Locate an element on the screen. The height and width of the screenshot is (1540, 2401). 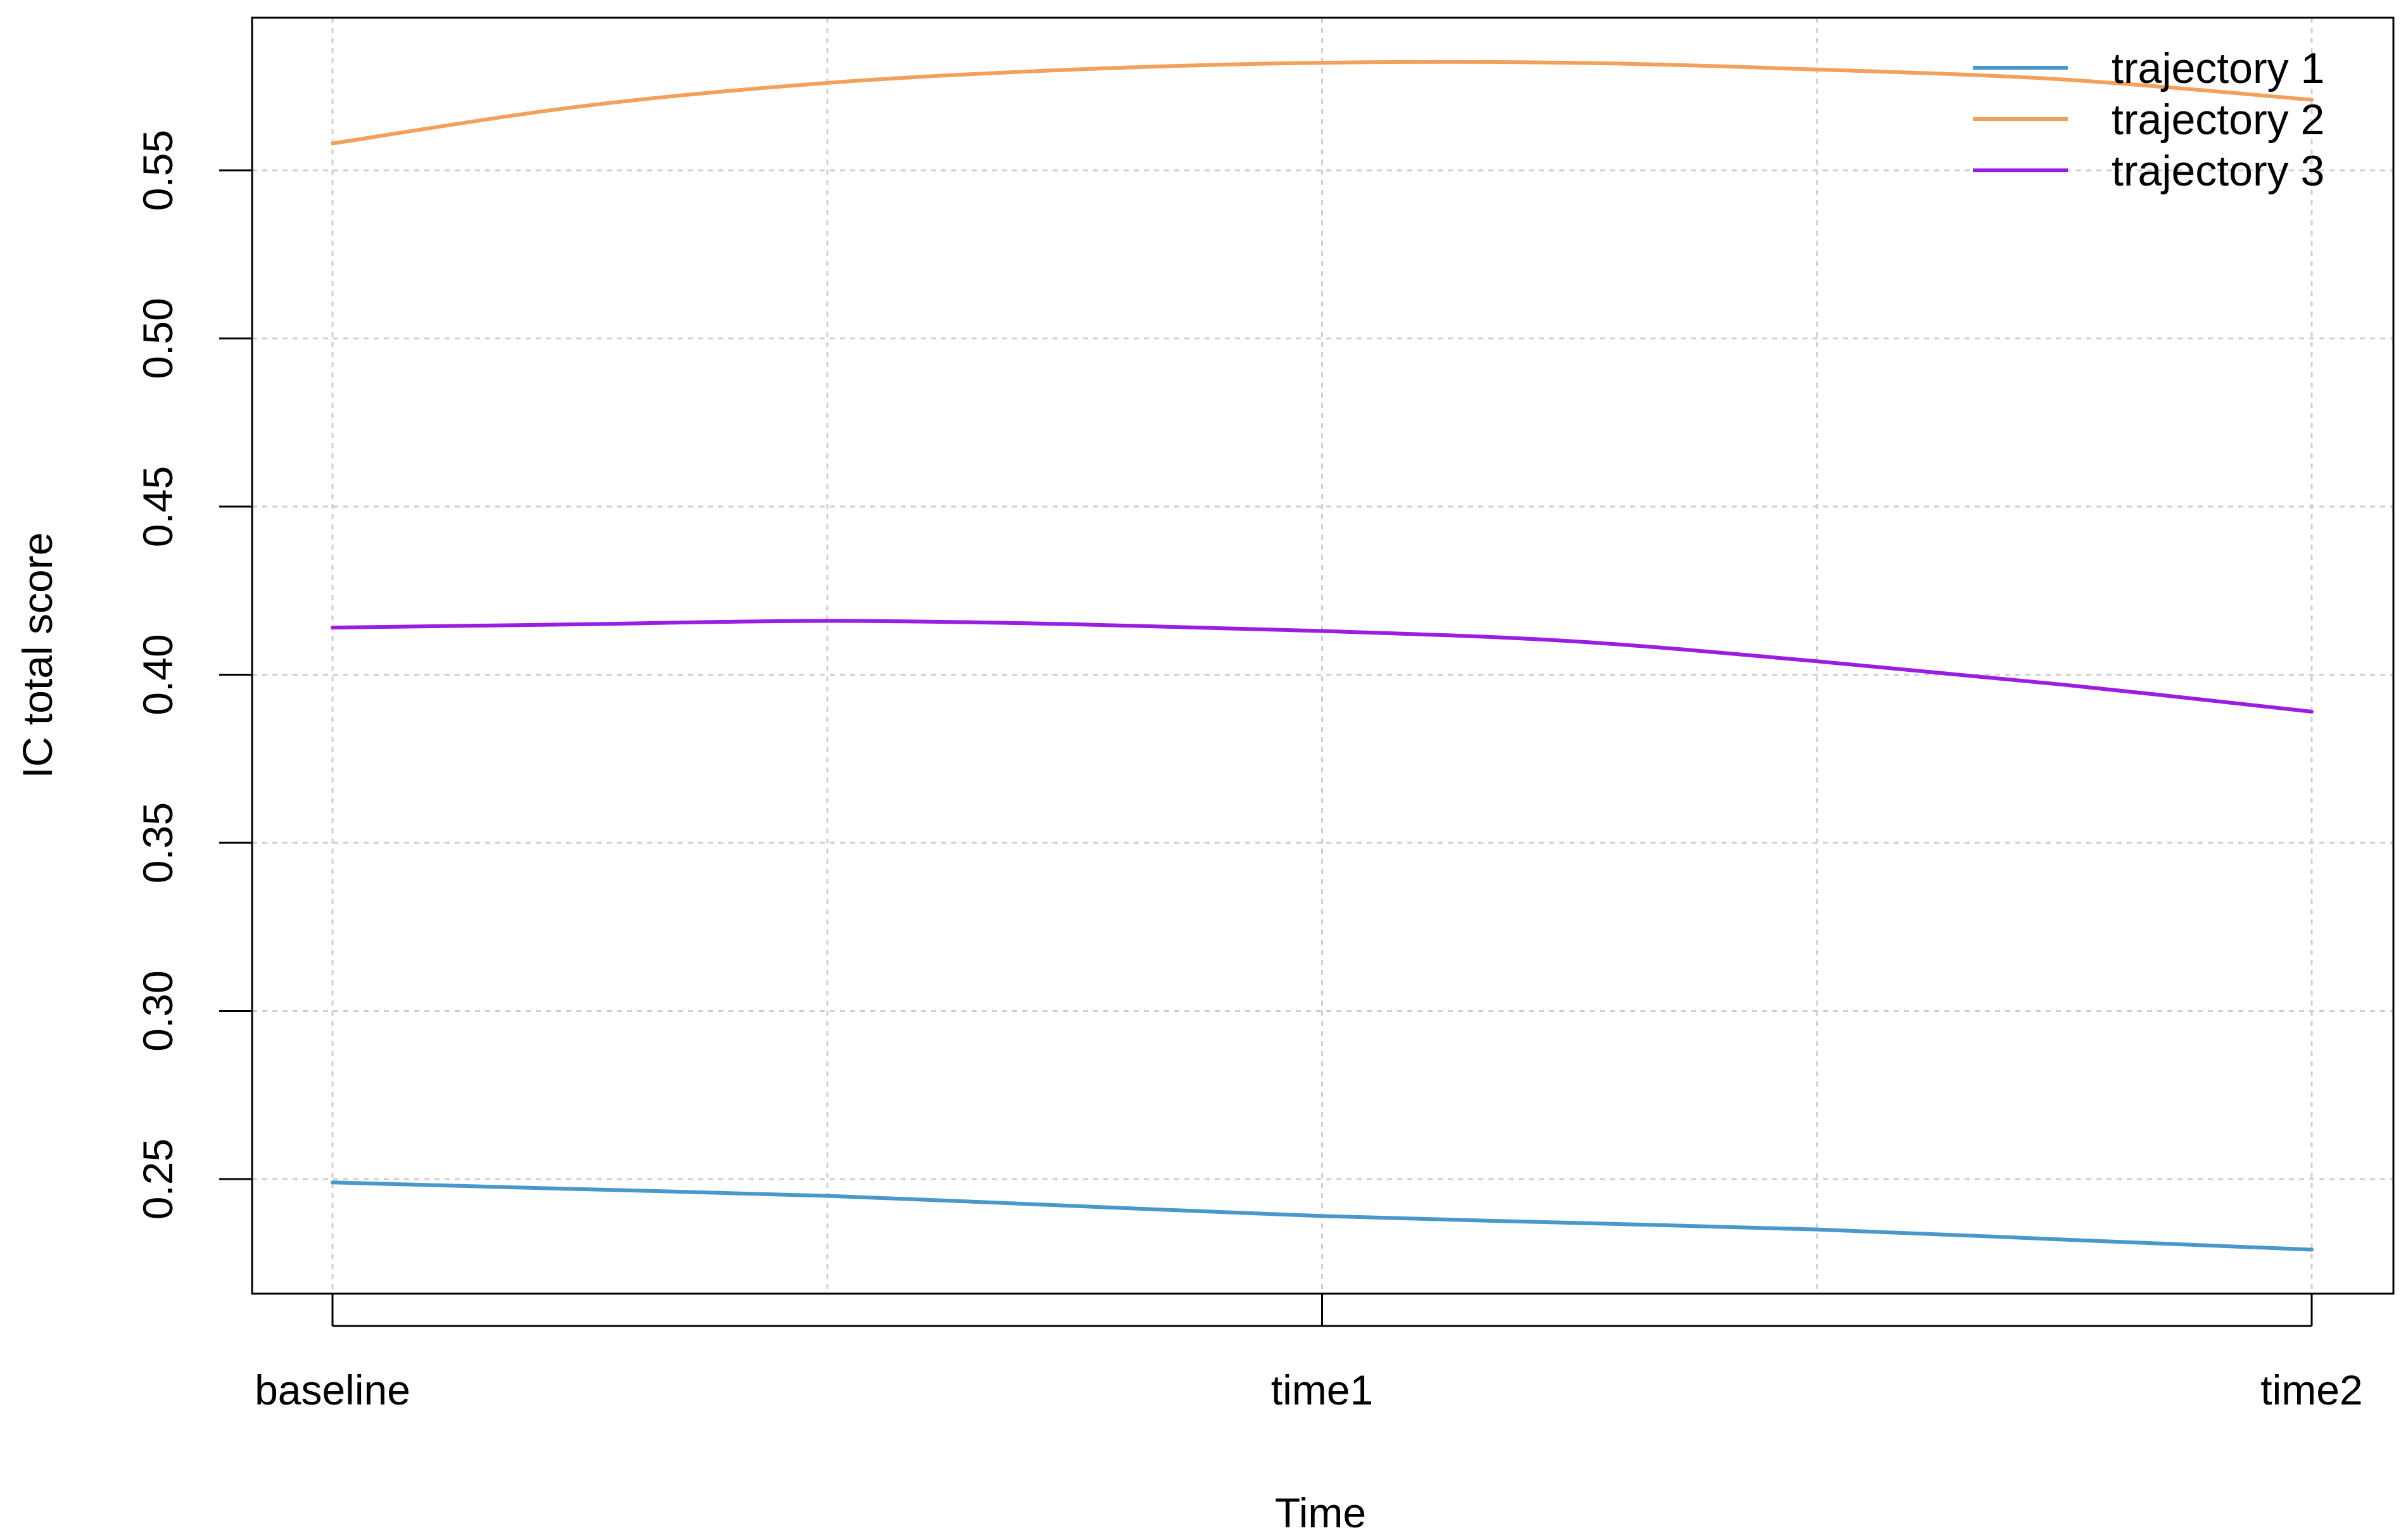
y-tick-label: 0.50 is located at coordinates (157, 339).